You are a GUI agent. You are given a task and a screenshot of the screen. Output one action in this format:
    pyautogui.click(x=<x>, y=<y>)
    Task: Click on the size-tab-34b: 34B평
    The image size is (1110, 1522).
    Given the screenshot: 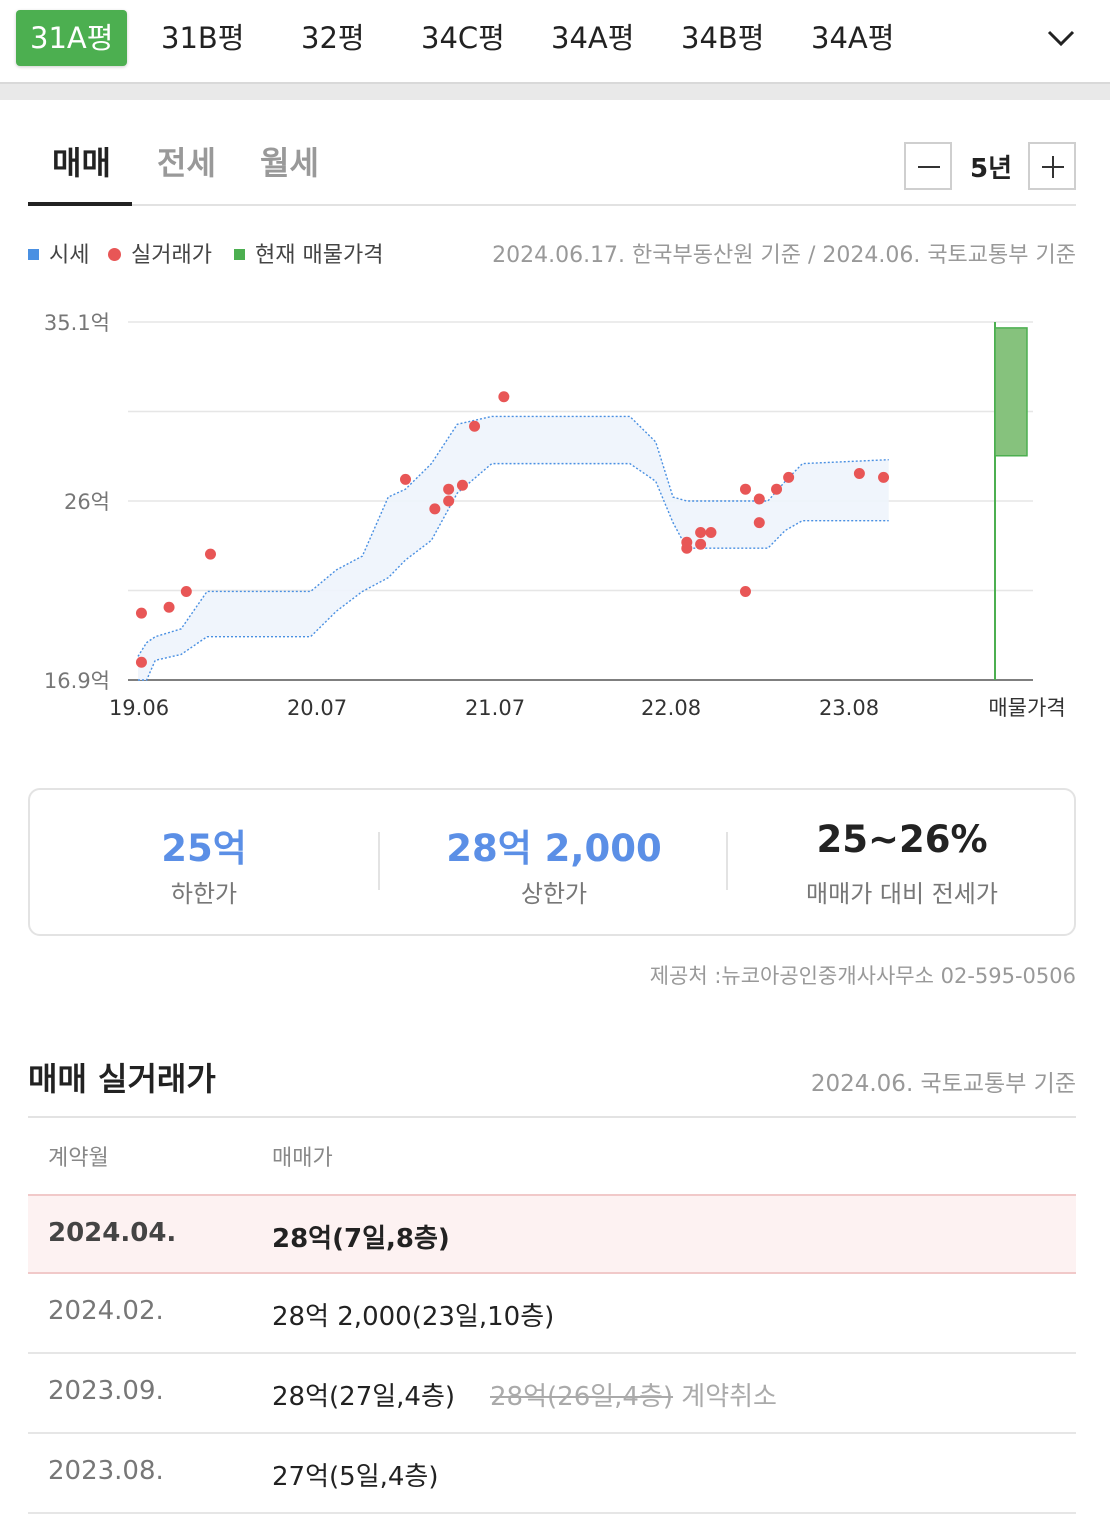 What is the action you would take?
    pyautogui.click(x=723, y=38)
    